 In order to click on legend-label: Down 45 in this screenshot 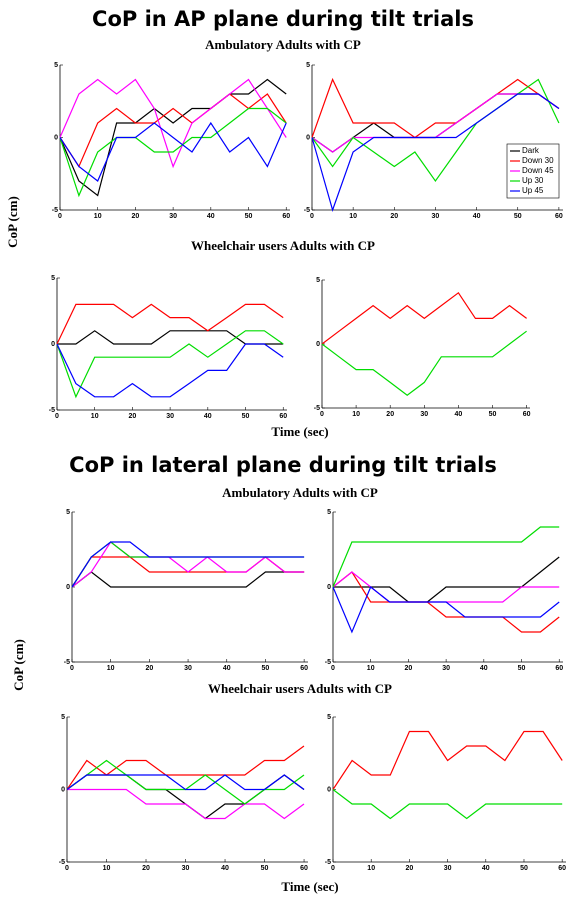, I will do `click(538, 170)`.